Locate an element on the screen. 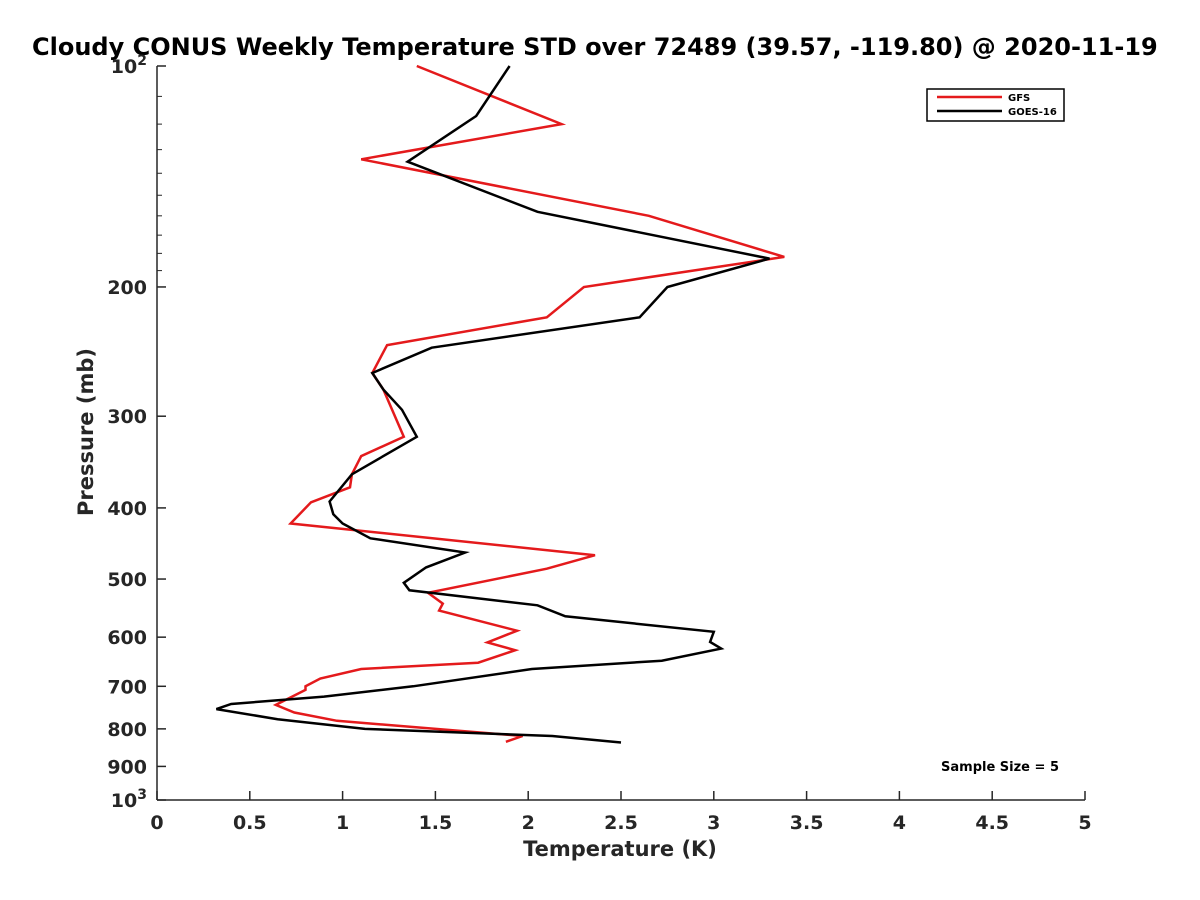 The height and width of the screenshot is (900, 1200). x-tick-label: 1 is located at coordinates (342, 823).